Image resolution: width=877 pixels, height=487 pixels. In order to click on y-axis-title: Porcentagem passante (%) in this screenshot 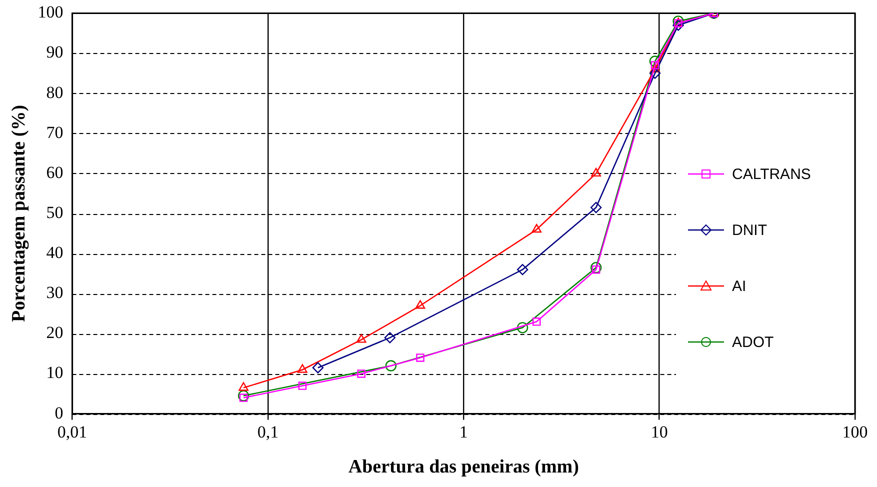, I will do `click(19, 213)`.